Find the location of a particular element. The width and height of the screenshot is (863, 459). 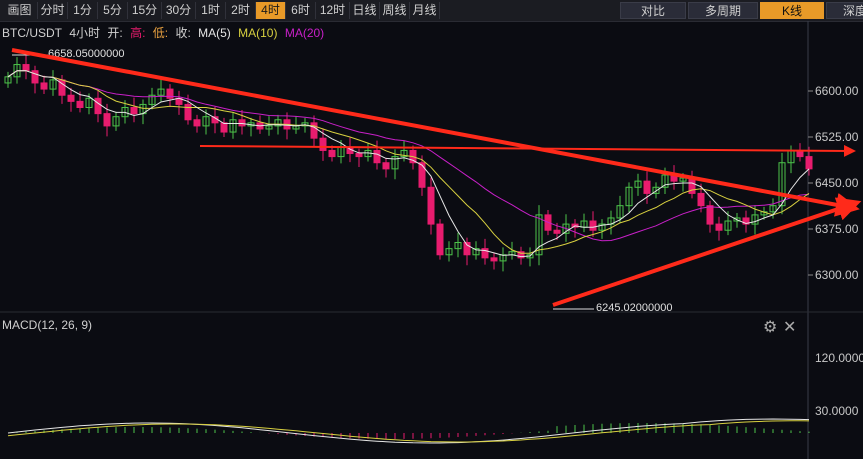

period-label: 4小时 is located at coordinates (85, 33).